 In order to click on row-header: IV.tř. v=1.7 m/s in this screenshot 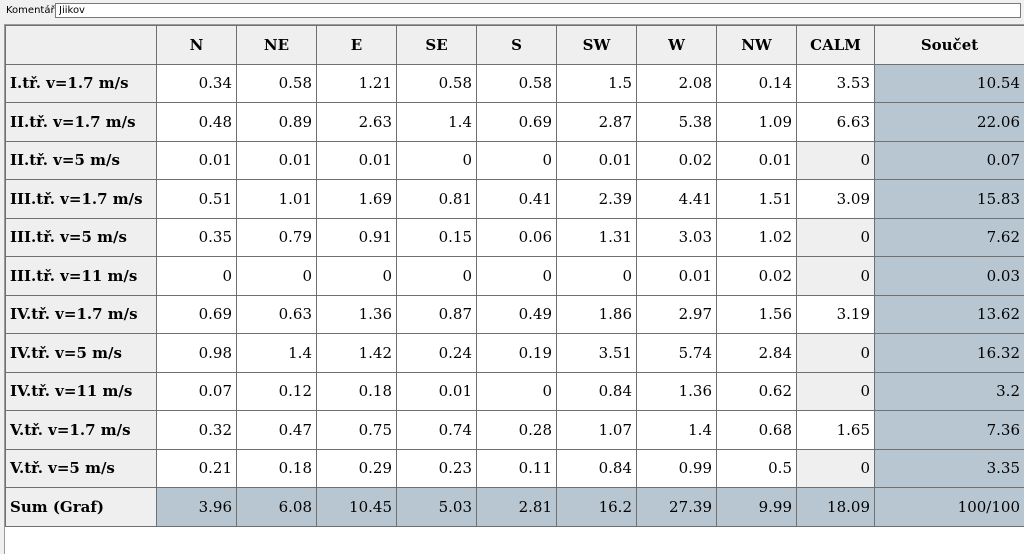, I will do `click(81, 314)`.